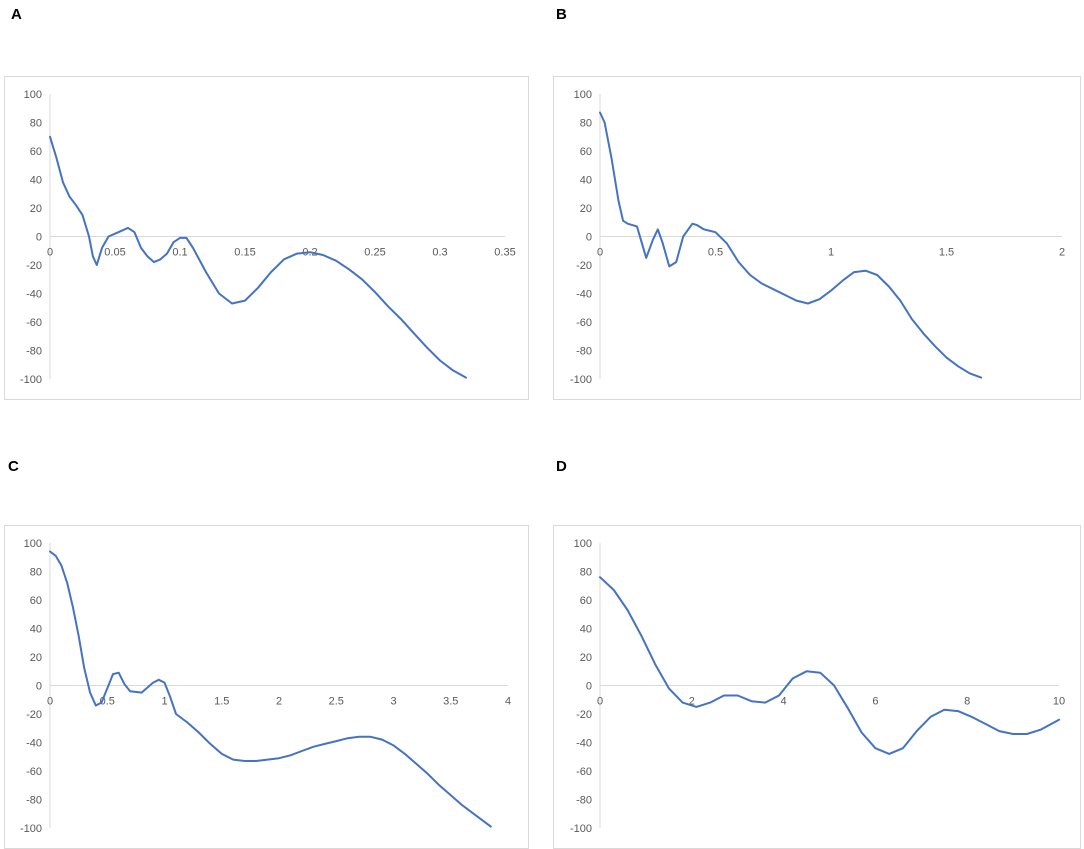  Describe the element at coordinates (33, 544) in the screenshot. I see `chart-c-y-tick-label: 100` at that location.